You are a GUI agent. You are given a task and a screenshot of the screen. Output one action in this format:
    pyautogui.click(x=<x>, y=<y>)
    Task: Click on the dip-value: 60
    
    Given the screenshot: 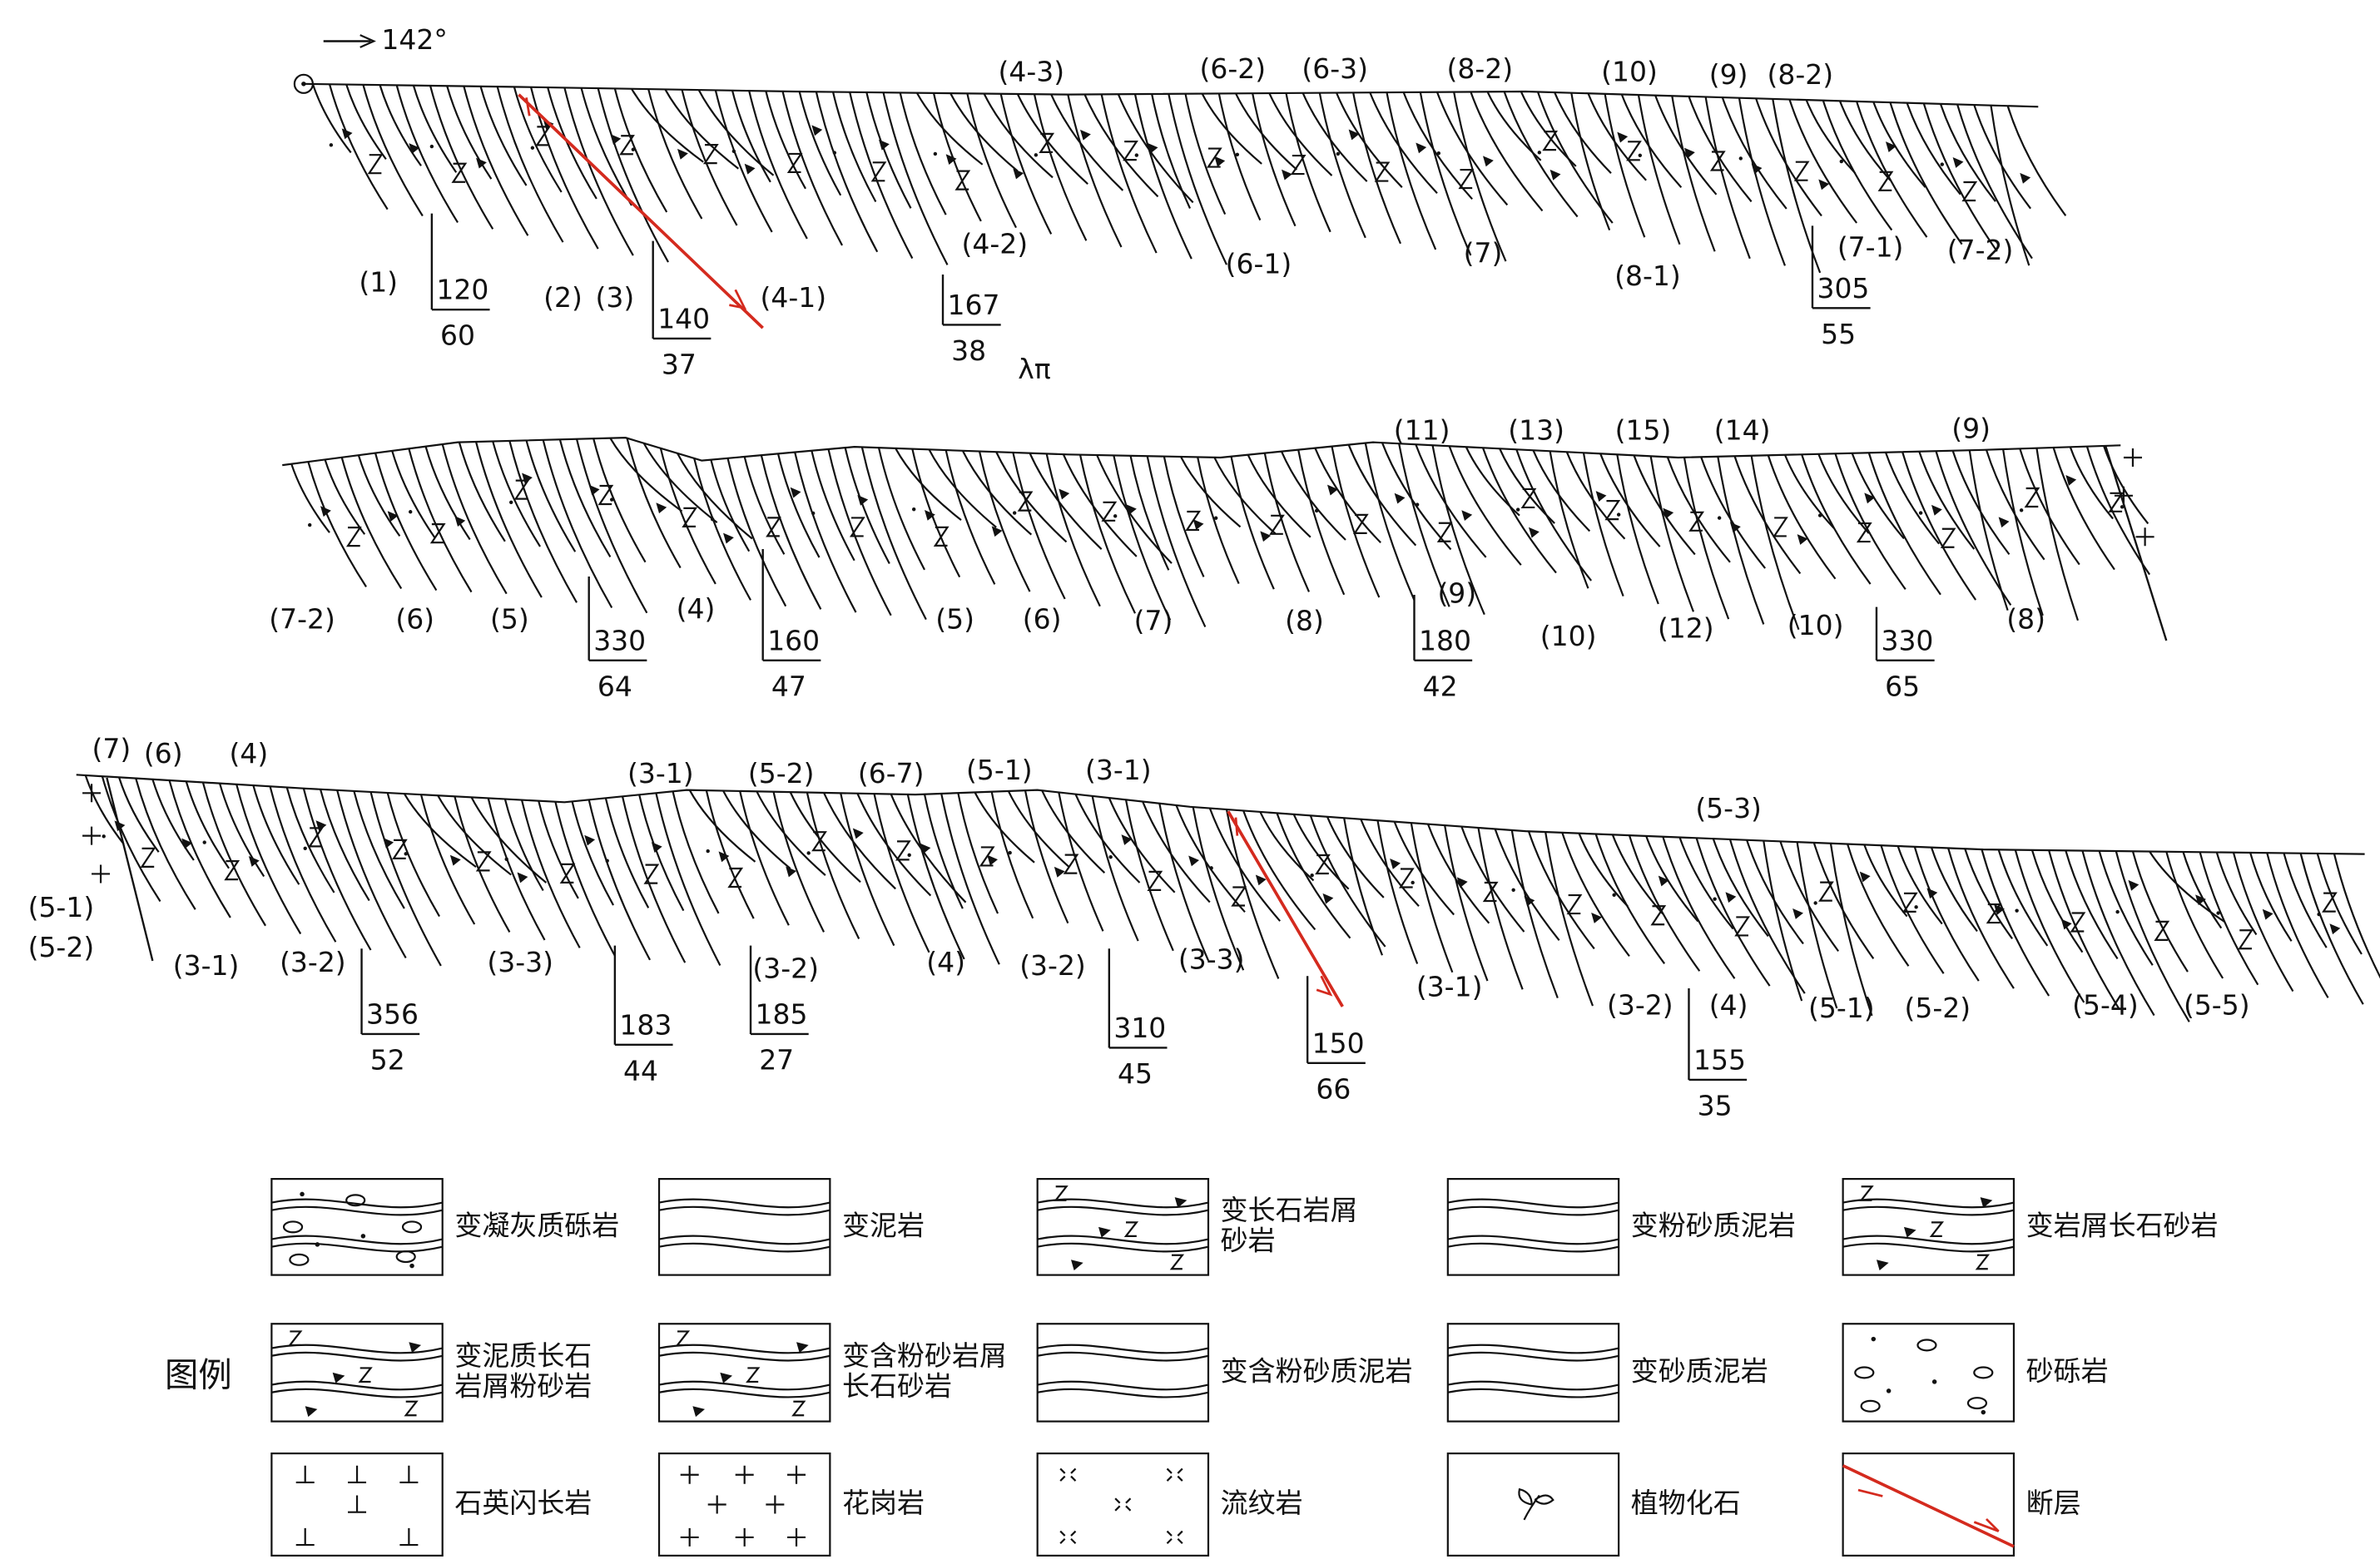 What is the action you would take?
    pyautogui.click(x=457, y=335)
    